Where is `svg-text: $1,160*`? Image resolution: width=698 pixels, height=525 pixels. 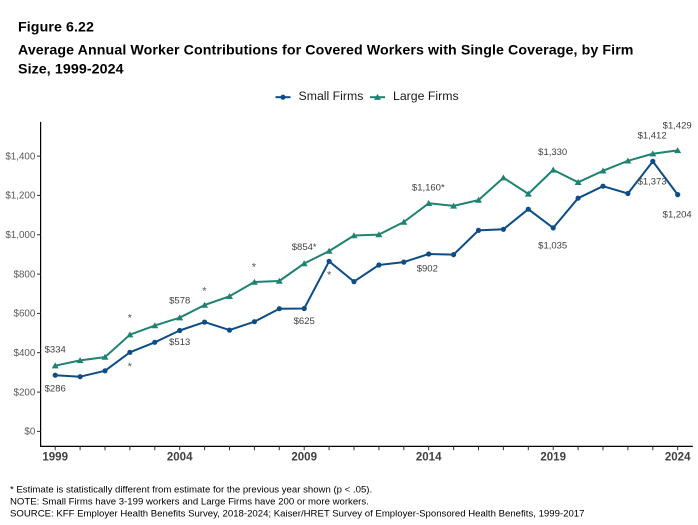
svg-text: $1,160* is located at coordinates (428, 188).